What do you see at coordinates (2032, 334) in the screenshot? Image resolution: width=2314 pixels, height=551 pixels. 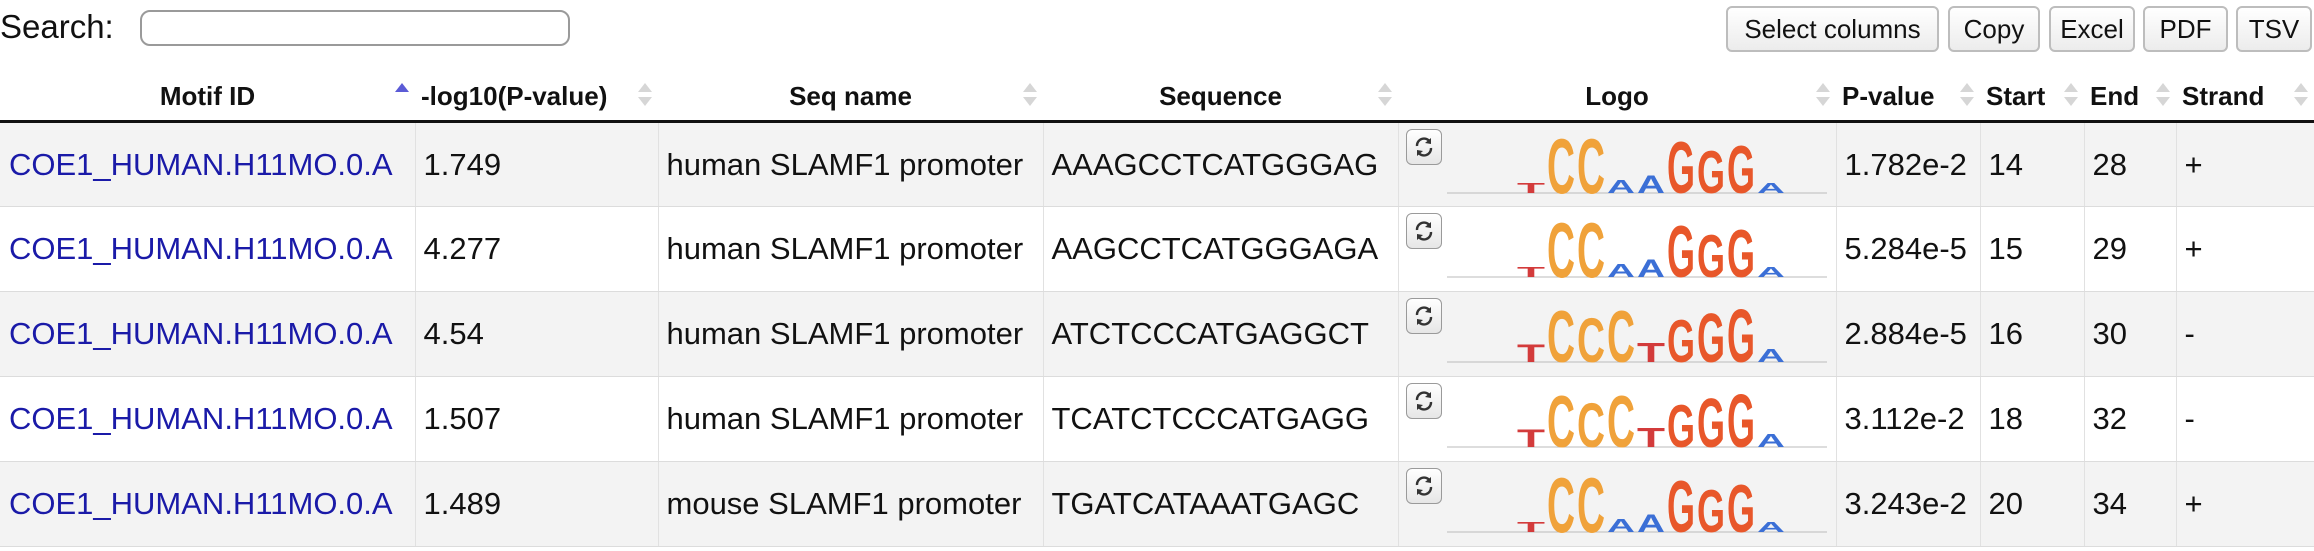 I see `start-cell: 16` at bounding box center [2032, 334].